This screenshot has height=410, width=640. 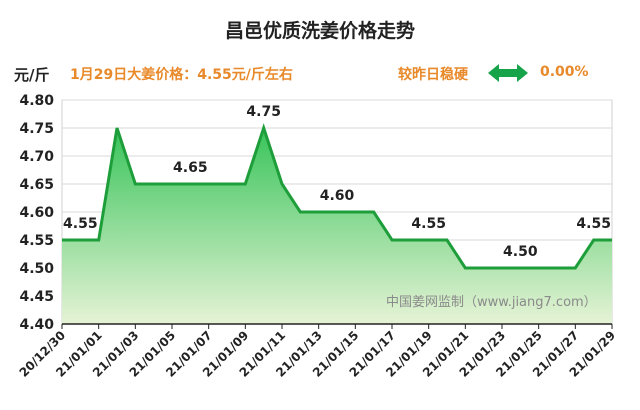 What do you see at coordinates (32, 75) in the screenshot?
I see `y-axis-unit: 元/斤` at bounding box center [32, 75].